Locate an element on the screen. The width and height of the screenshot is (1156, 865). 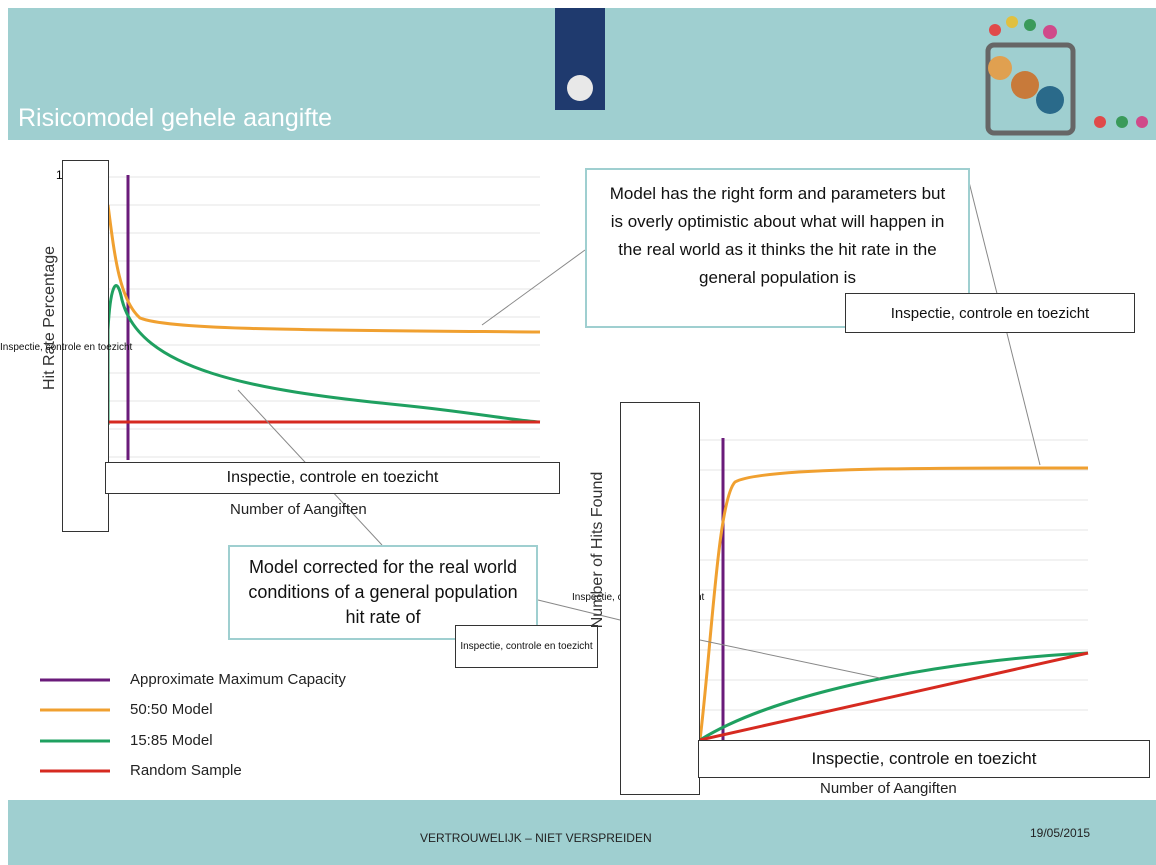
gear-icon is located at coordinates (1066, 76).